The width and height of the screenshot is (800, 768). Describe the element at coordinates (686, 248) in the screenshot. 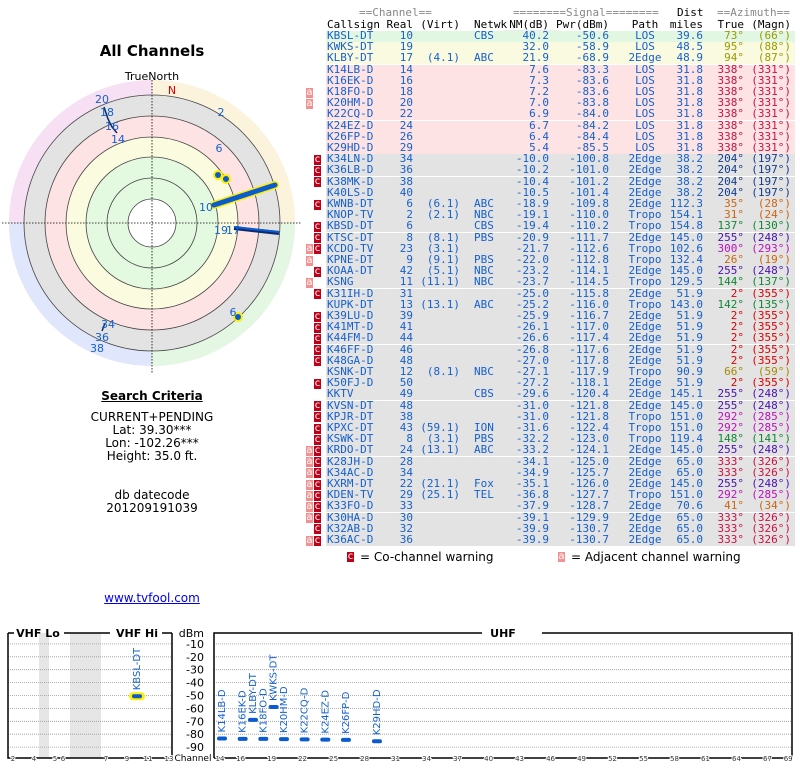

I see `cell-dist: 102.6` at that location.